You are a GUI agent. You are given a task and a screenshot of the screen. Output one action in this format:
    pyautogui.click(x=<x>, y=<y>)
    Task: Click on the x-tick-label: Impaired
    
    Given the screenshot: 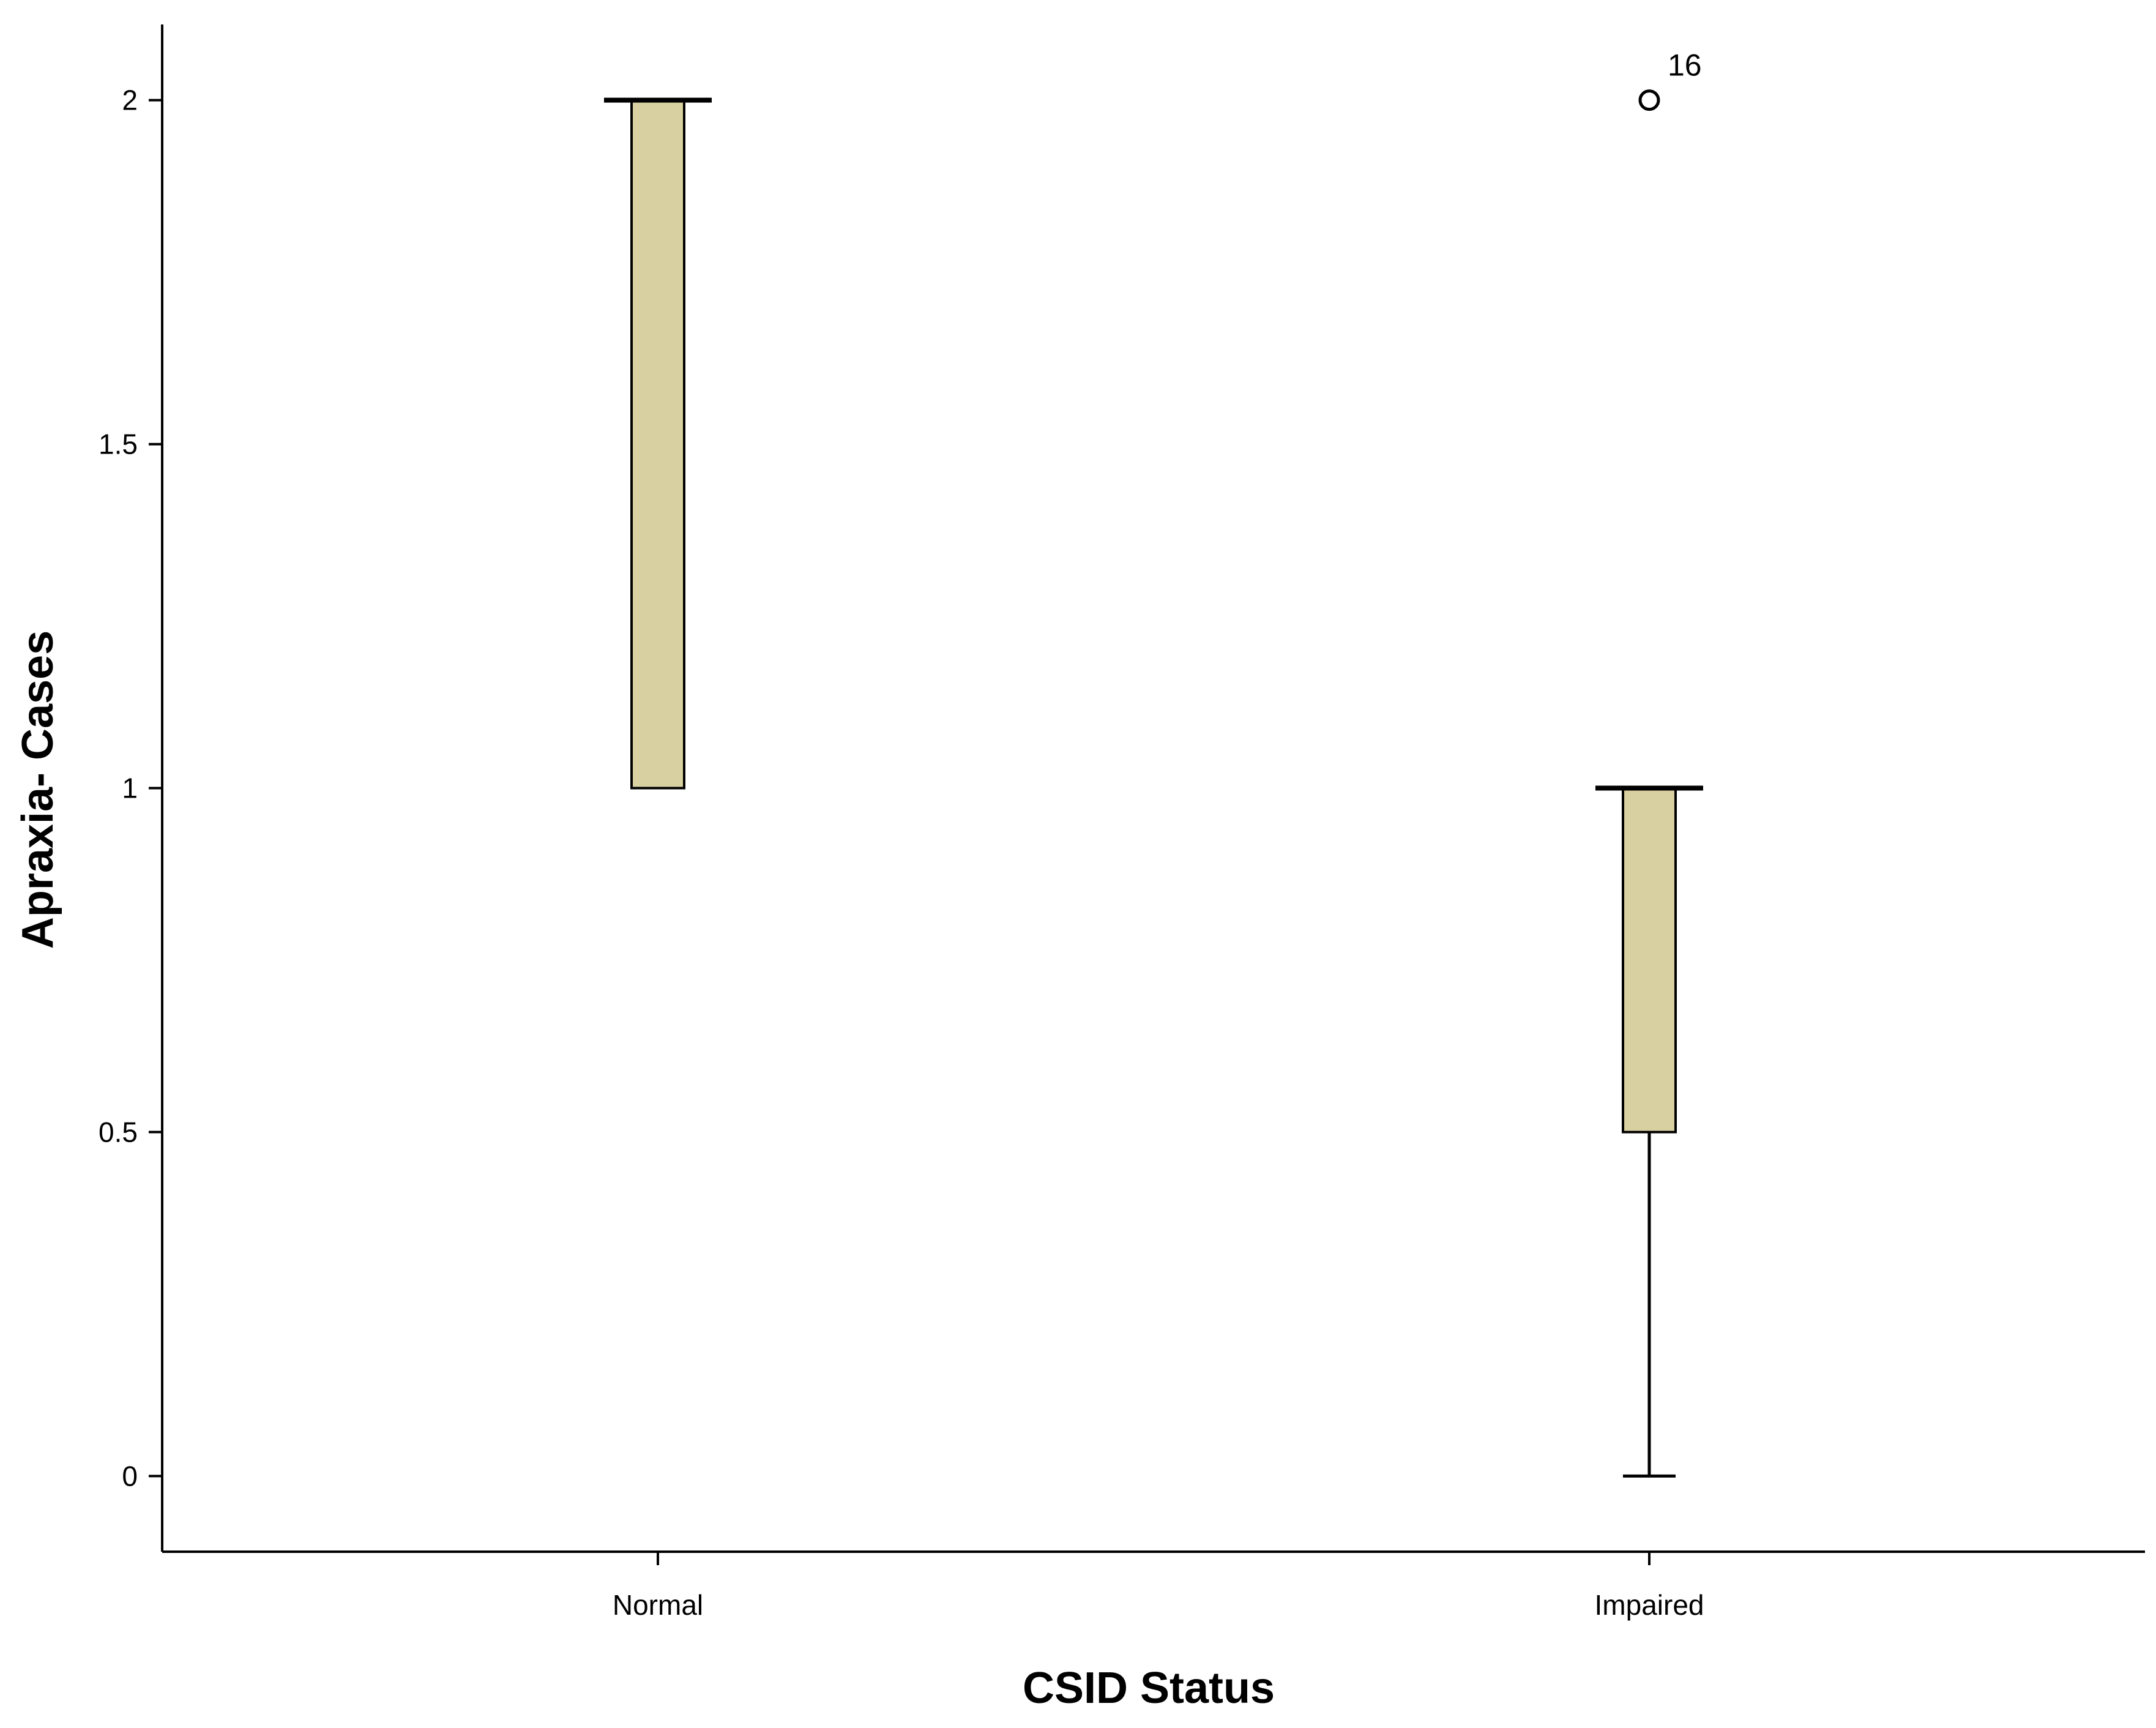 What is the action you would take?
    pyautogui.click(x=1649, y=1605)
    